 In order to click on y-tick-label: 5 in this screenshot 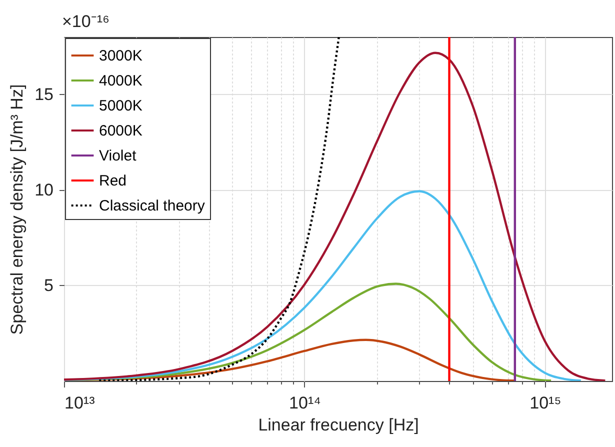, I will do `click(49, 285)`.